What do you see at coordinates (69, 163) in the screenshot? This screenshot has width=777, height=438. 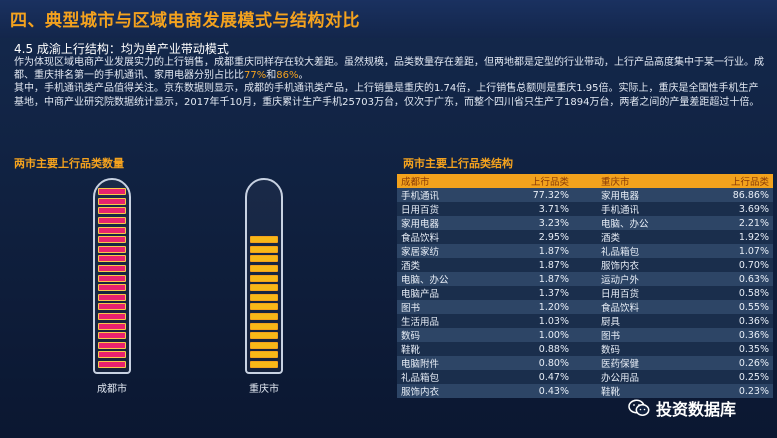 I see `category-count-heading: 两市主要上行品类数量` at bounding box center [69, 163].